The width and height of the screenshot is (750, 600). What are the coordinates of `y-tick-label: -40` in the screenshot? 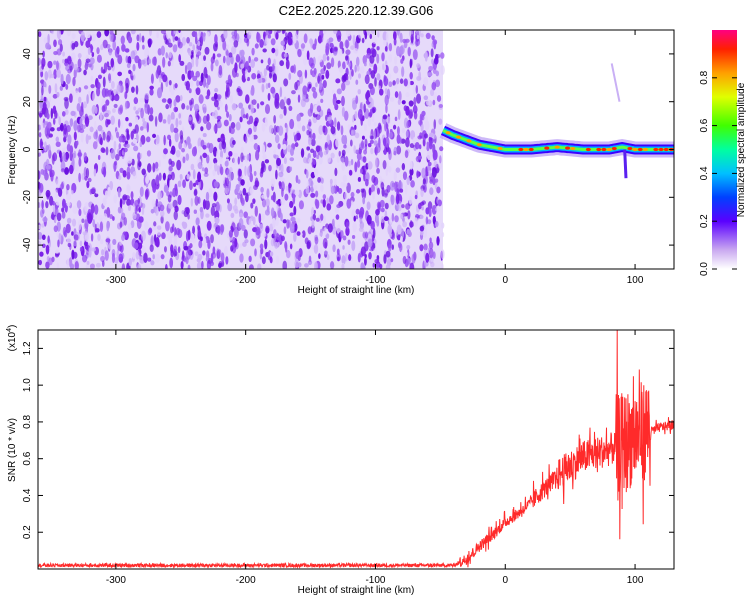 It's located at (27, 244).